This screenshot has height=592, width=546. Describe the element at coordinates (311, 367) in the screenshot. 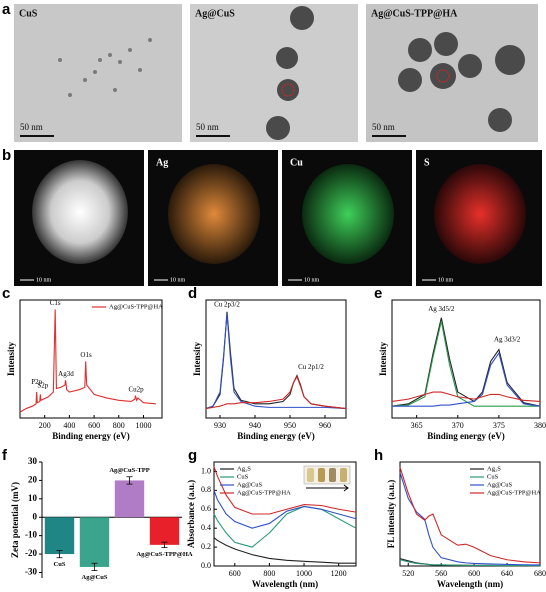

I see `annotation: Cu 2p1/2` at that location.